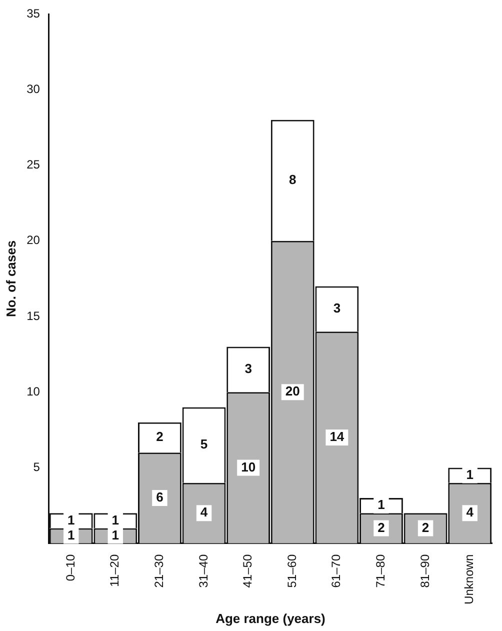 Image resolution: width=502 pixels, height=631 pixels. Describe the element at coordinates (204, 444) in the screenshot. I see `data-label: 5` at that location.